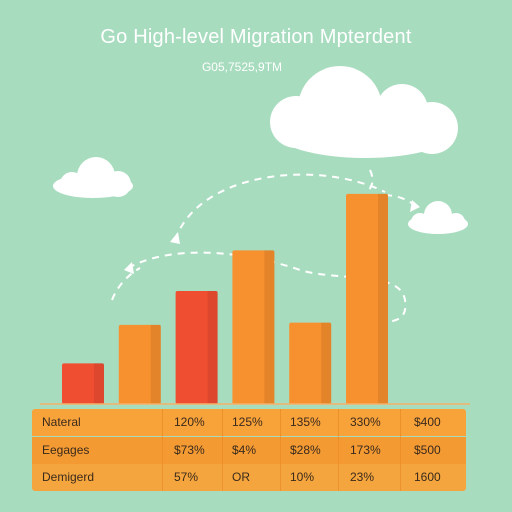 Image resolution: width=512 pixels, height=512 pixels. I want to click on table-cell: 1600, so click(427, 477).